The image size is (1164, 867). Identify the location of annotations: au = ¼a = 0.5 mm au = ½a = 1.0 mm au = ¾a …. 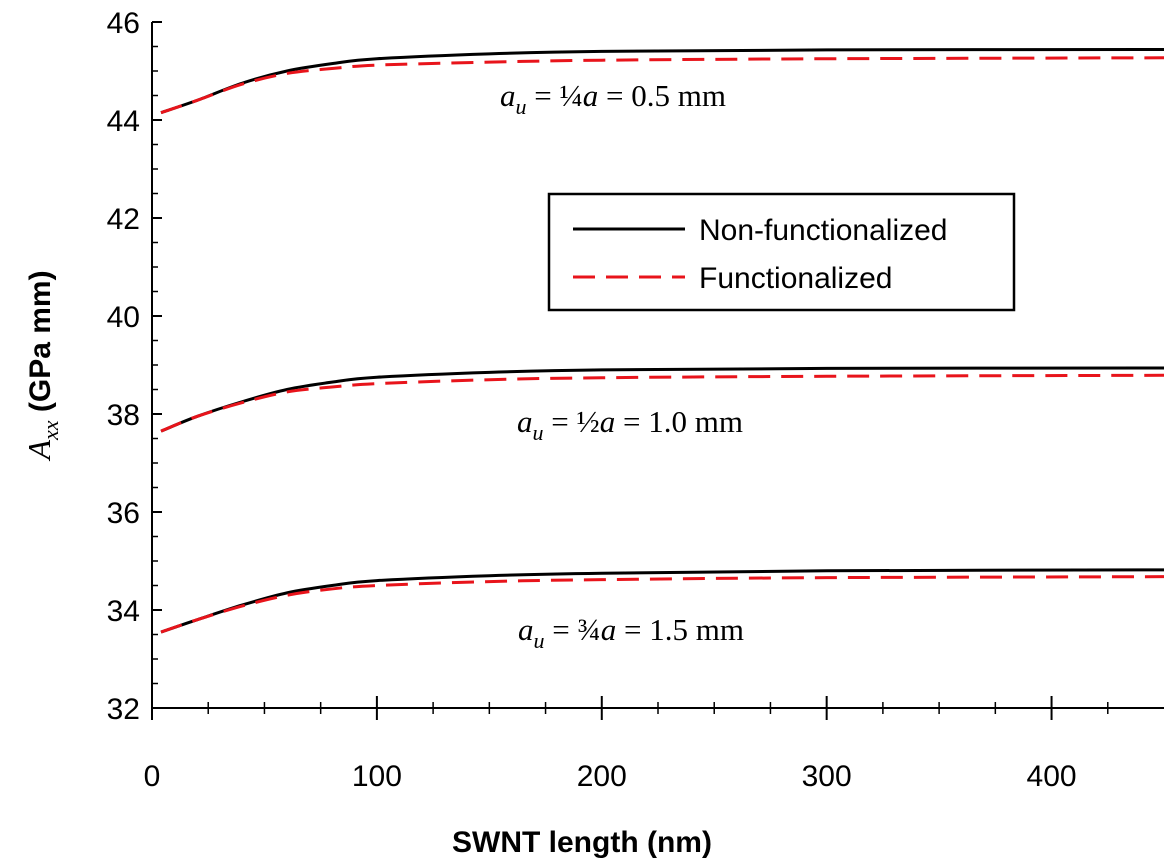
(622, 365).